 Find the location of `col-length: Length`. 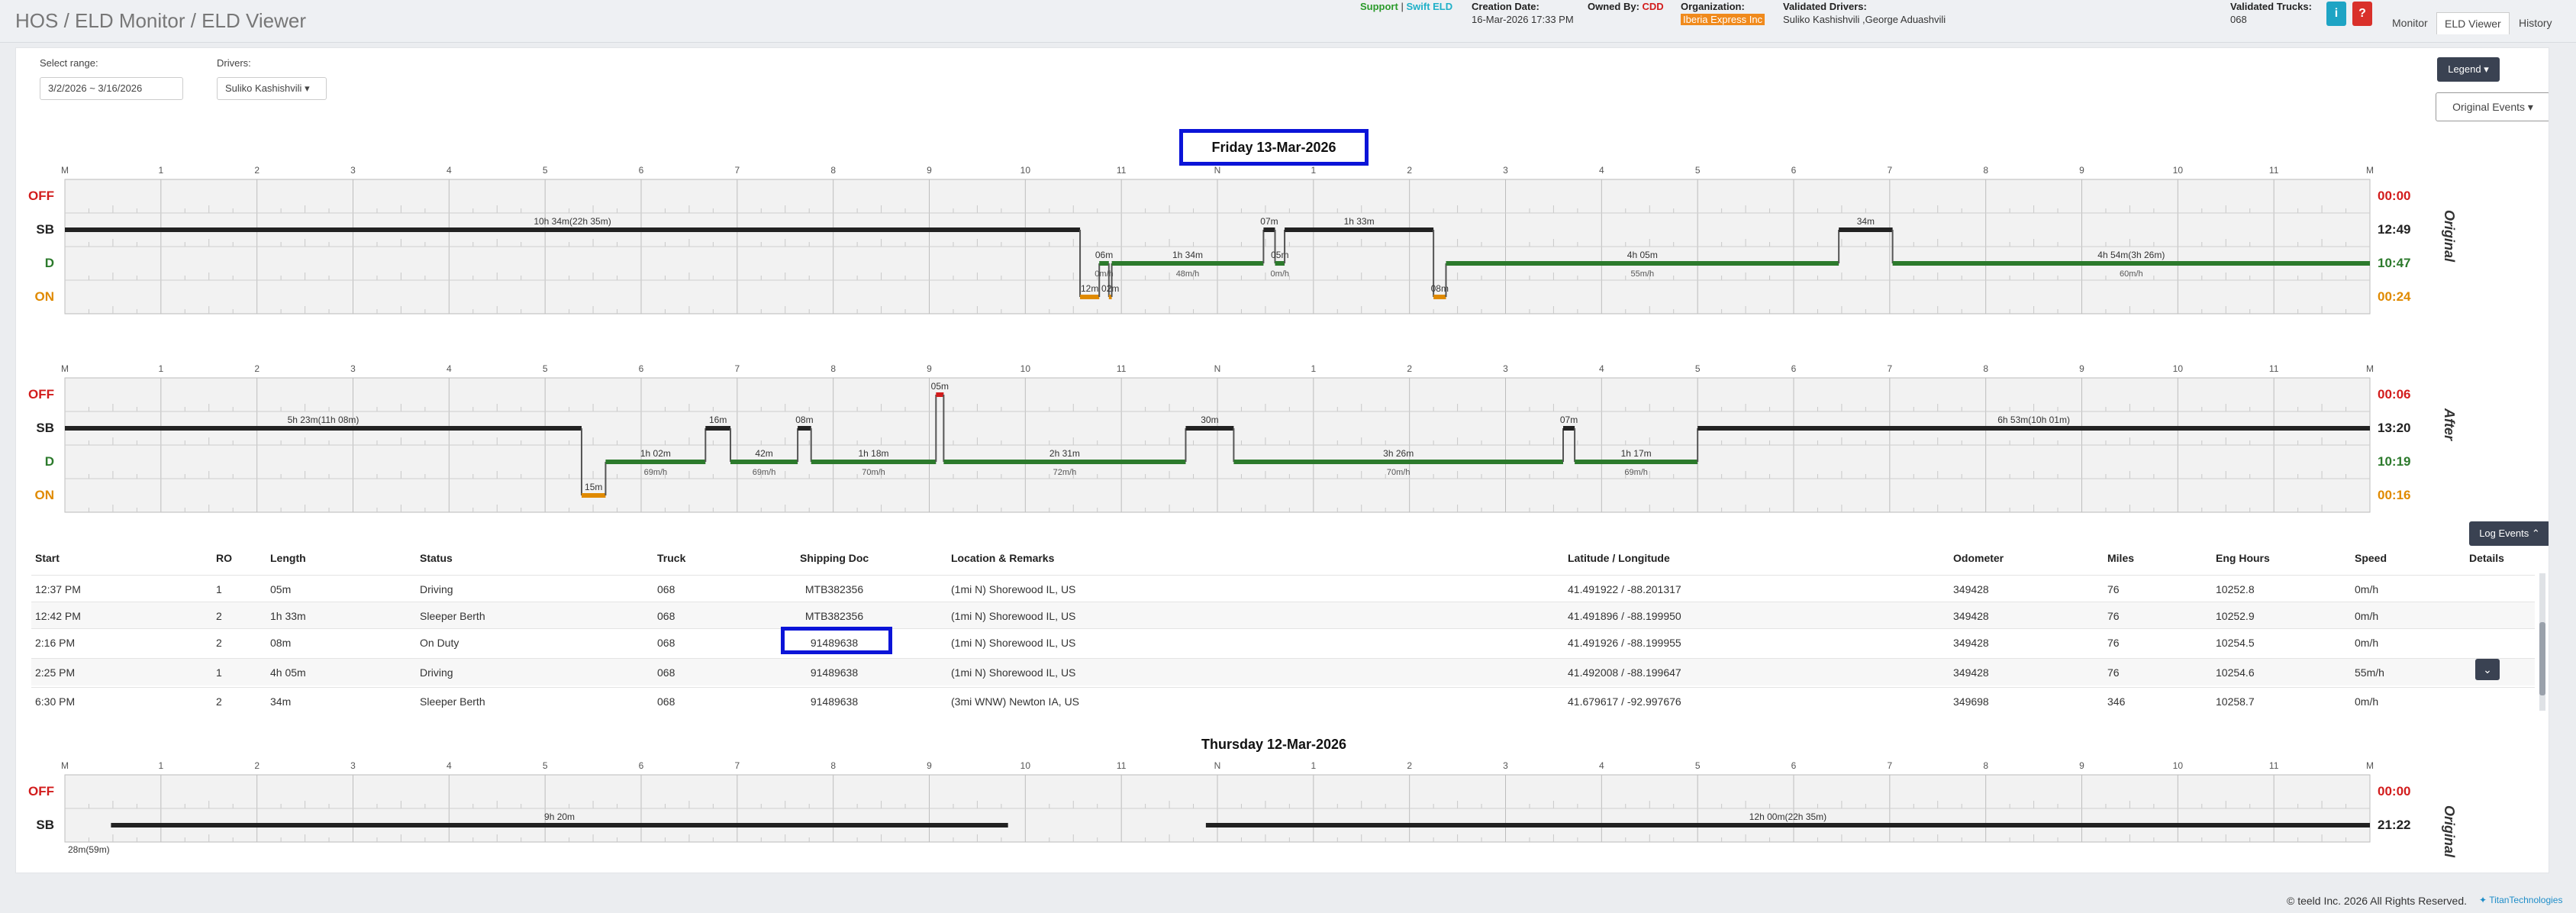

col-length: Length is located at coordinates (288, 558).